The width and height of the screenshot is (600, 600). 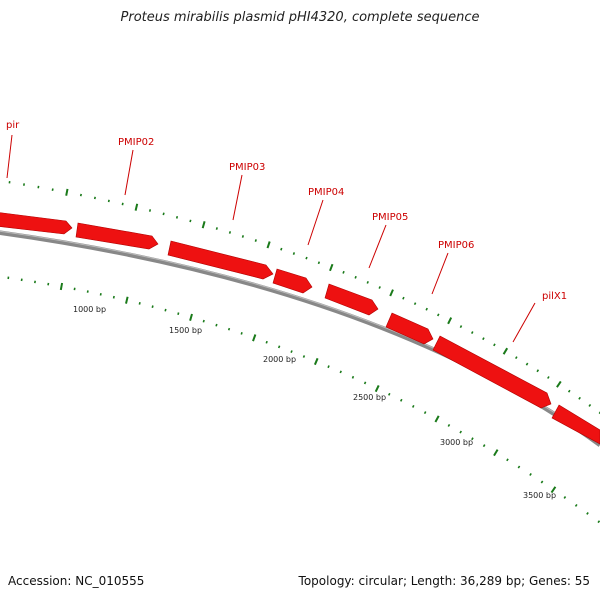 I want to click on gene-label-pmip05: PMIP05, so click(x=390, y=217).